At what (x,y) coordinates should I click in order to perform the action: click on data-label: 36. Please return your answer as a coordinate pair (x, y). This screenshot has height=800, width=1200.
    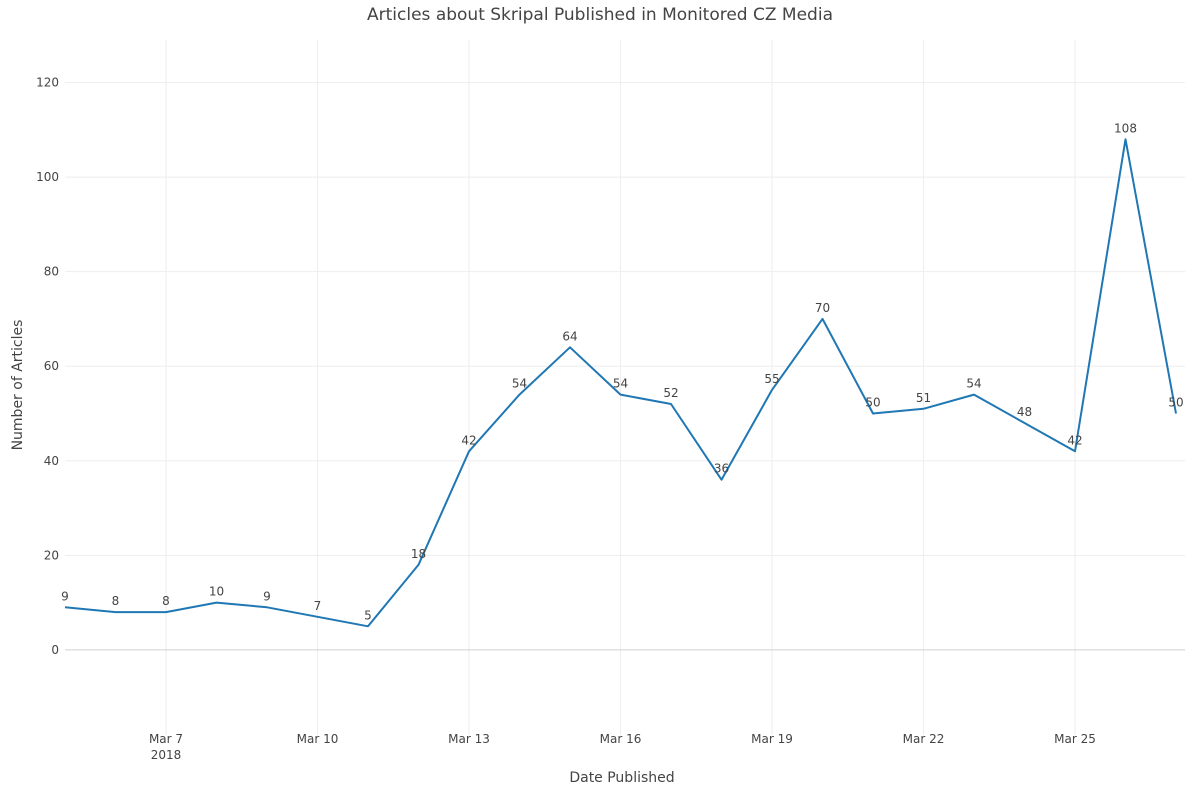
    Looking at the image, I should click on (721, 469).